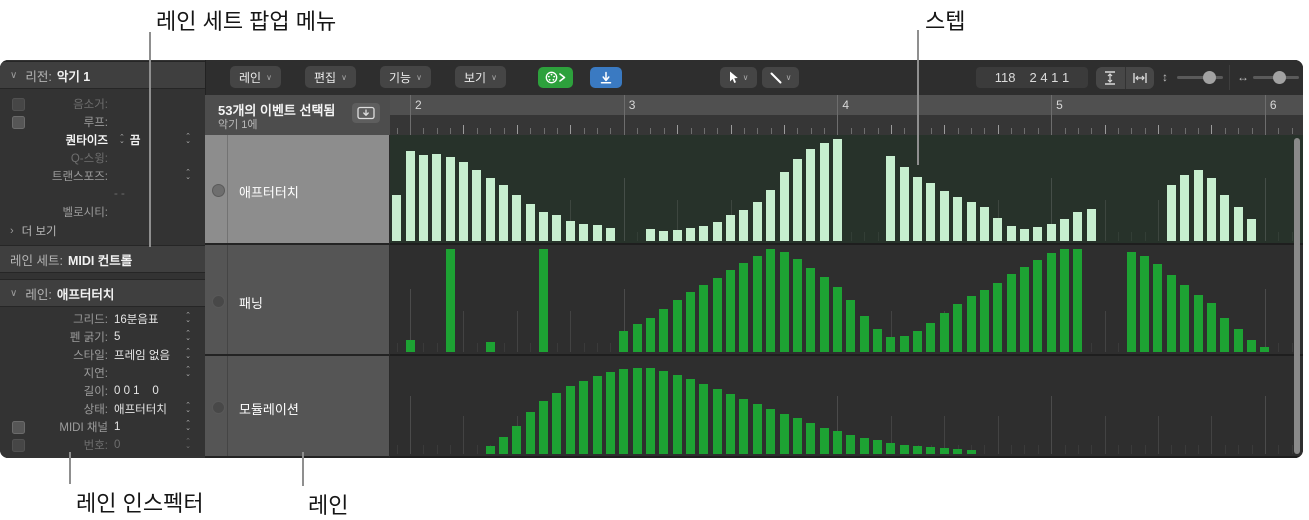 The width and height of the screenshot is (1309, 520). What do you see at coordinates (1200, 77) in the screenshot?
I see `vertical-zoom-slider` at bounding box center [1200, 77].